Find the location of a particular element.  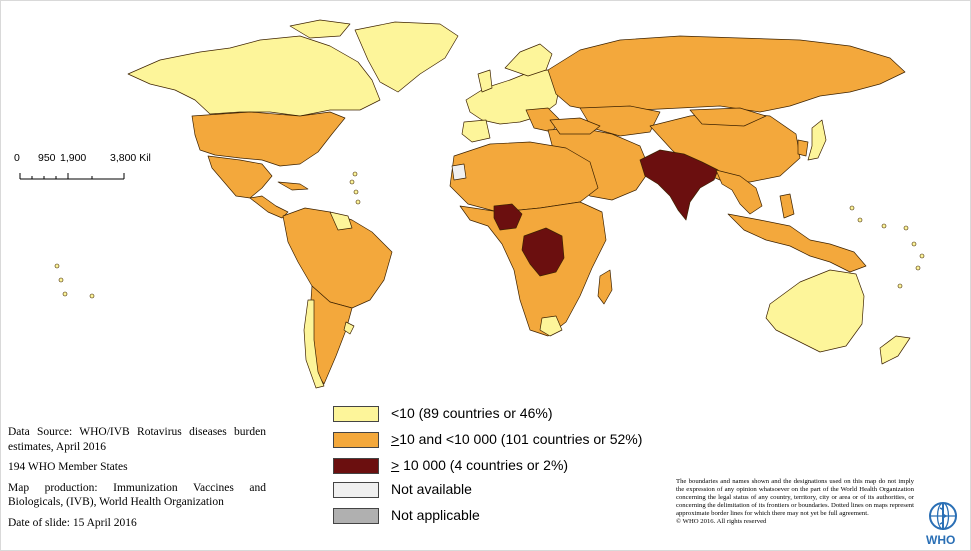

scale-label-3800: 3,800 Kil is located at coordinates (130, 158).